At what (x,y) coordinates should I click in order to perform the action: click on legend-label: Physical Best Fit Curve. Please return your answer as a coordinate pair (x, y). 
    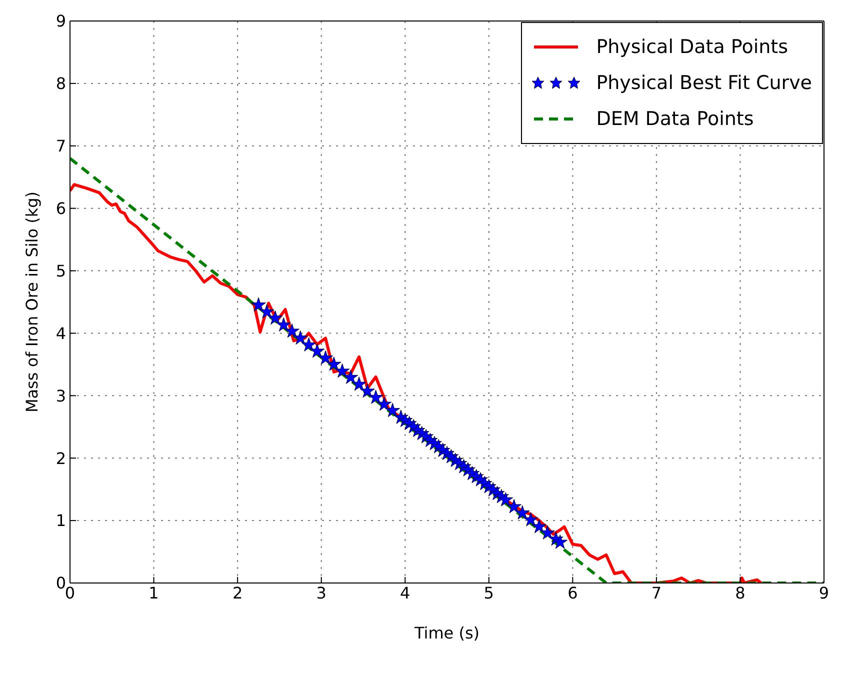
    Looking at the image, I should click on (704, 83).